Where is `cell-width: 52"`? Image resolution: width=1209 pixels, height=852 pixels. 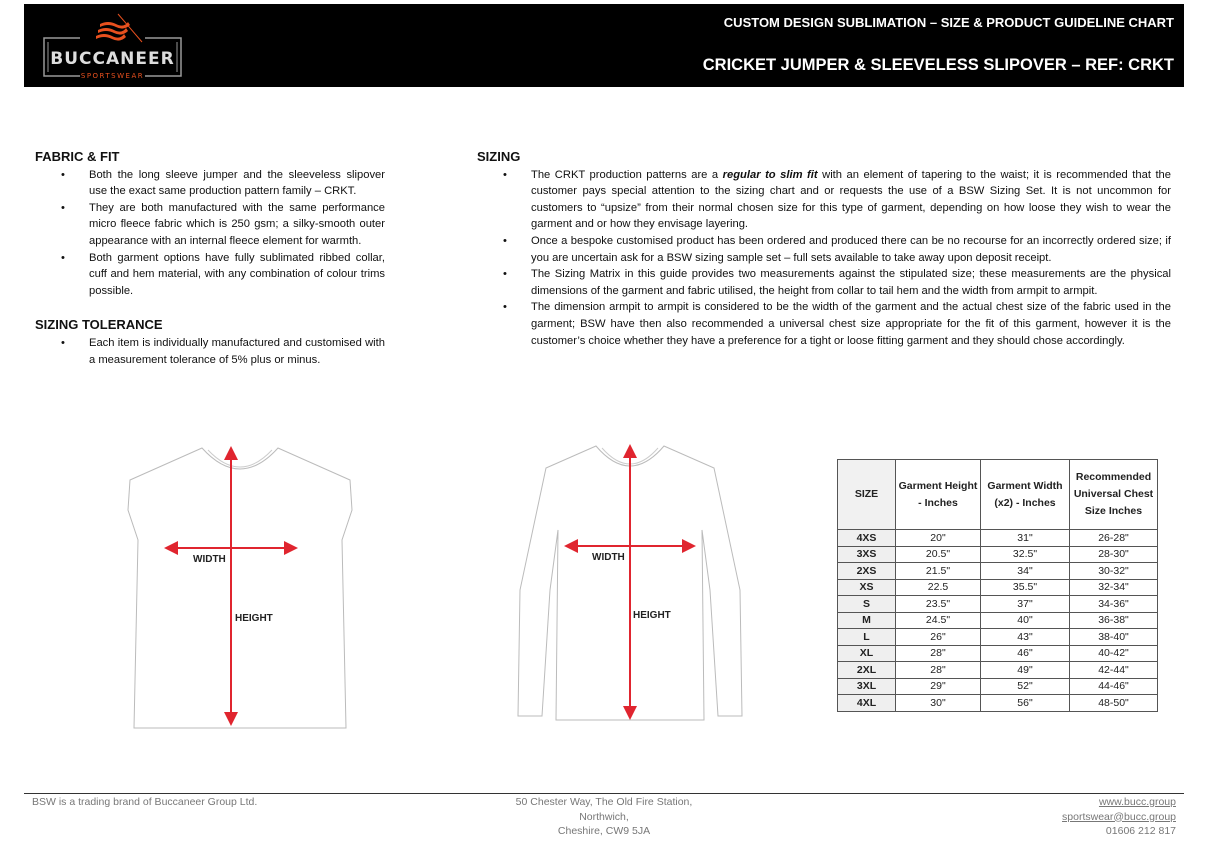 cell-width: 52" is located at coordinates (1025, 686).